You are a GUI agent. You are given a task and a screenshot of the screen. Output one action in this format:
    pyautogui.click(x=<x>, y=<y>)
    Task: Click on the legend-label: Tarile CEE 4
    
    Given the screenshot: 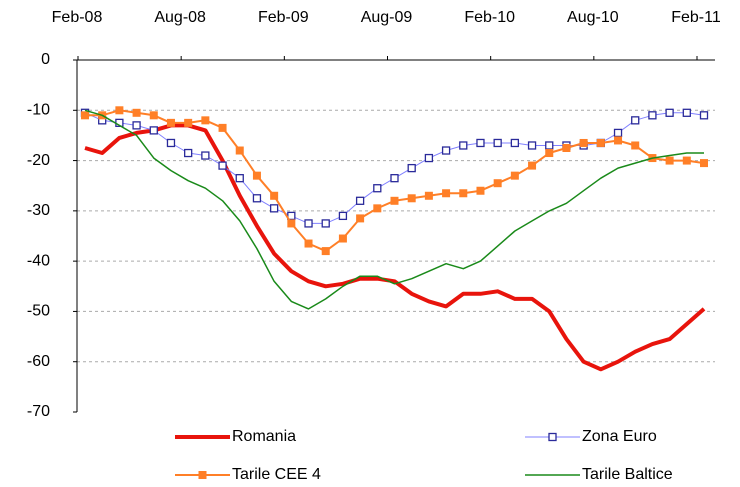 What is the action you would take?
    pyautogui.click(x=276, y=474)
    